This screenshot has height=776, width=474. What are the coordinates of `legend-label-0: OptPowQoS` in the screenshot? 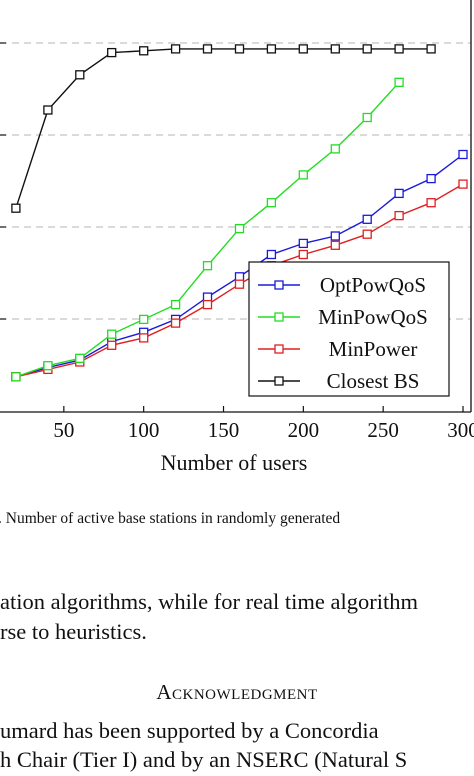 It's located at (373, 285).